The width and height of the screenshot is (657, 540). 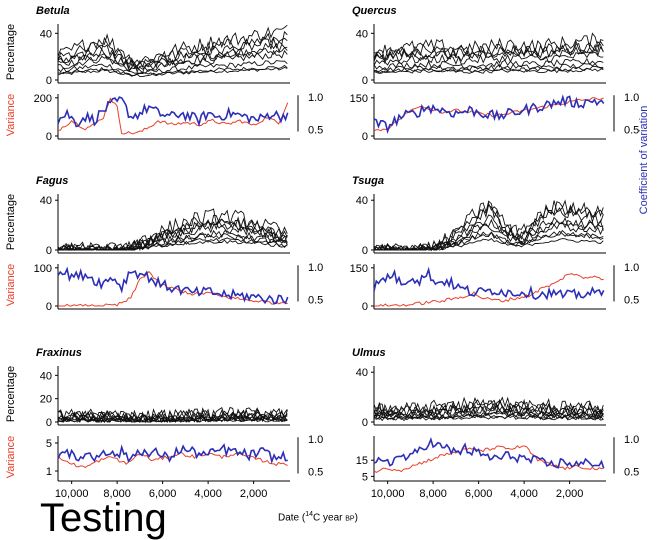 I want to click on variance-y-tick-label: 15, so click(x=362, y=461).